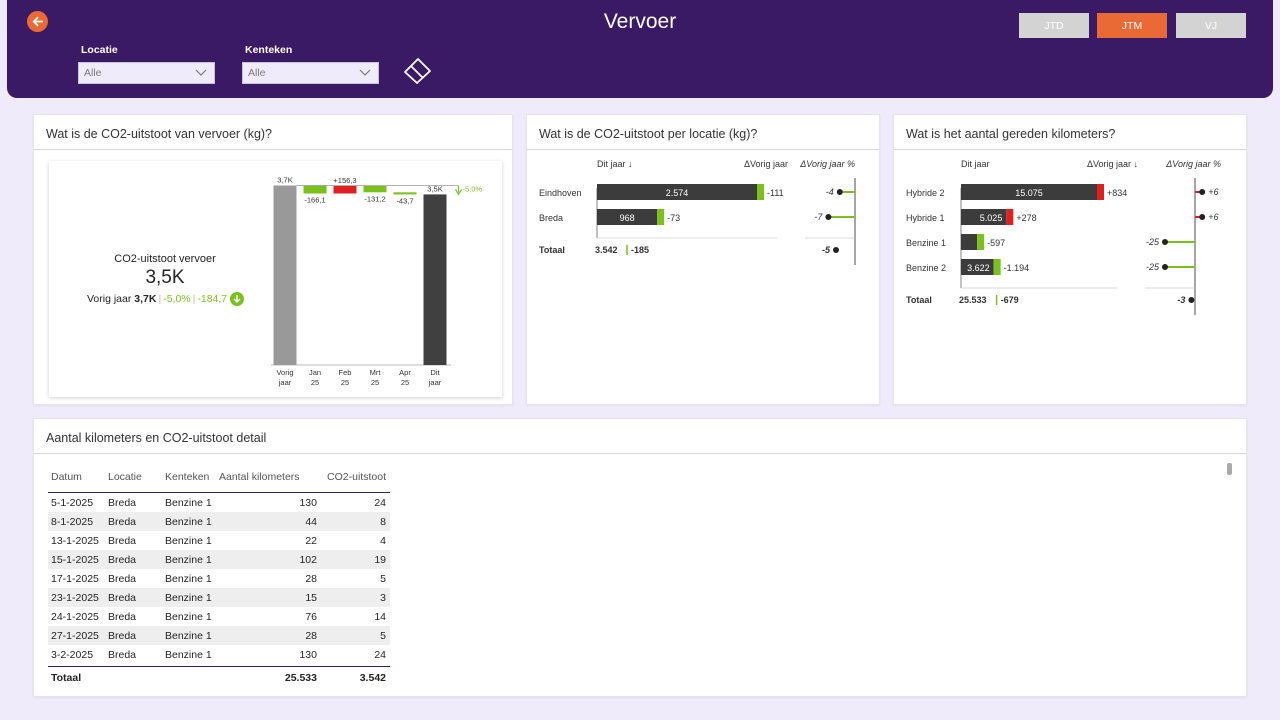 The height and width of the screenshot is (720, 1280). Describe the element at coordinates (606, 250) in the screenshot. I see `total-value: 3.542` at that location.